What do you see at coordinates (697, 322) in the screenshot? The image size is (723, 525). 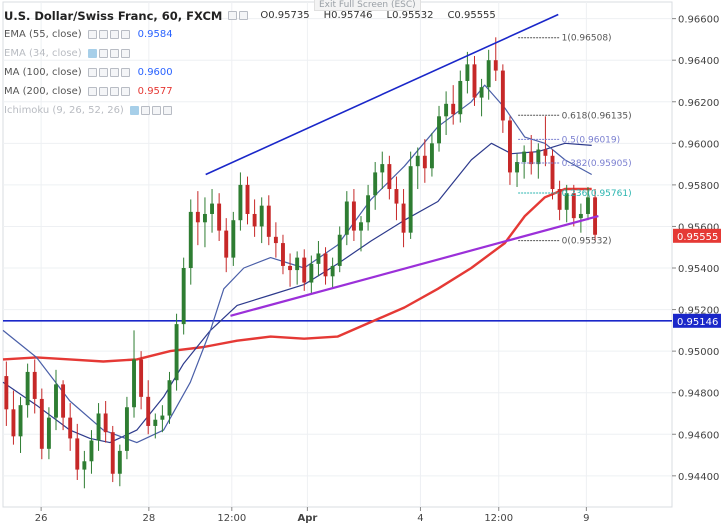 I see `price-label: 0.95146` at bounding box center [697, 322].